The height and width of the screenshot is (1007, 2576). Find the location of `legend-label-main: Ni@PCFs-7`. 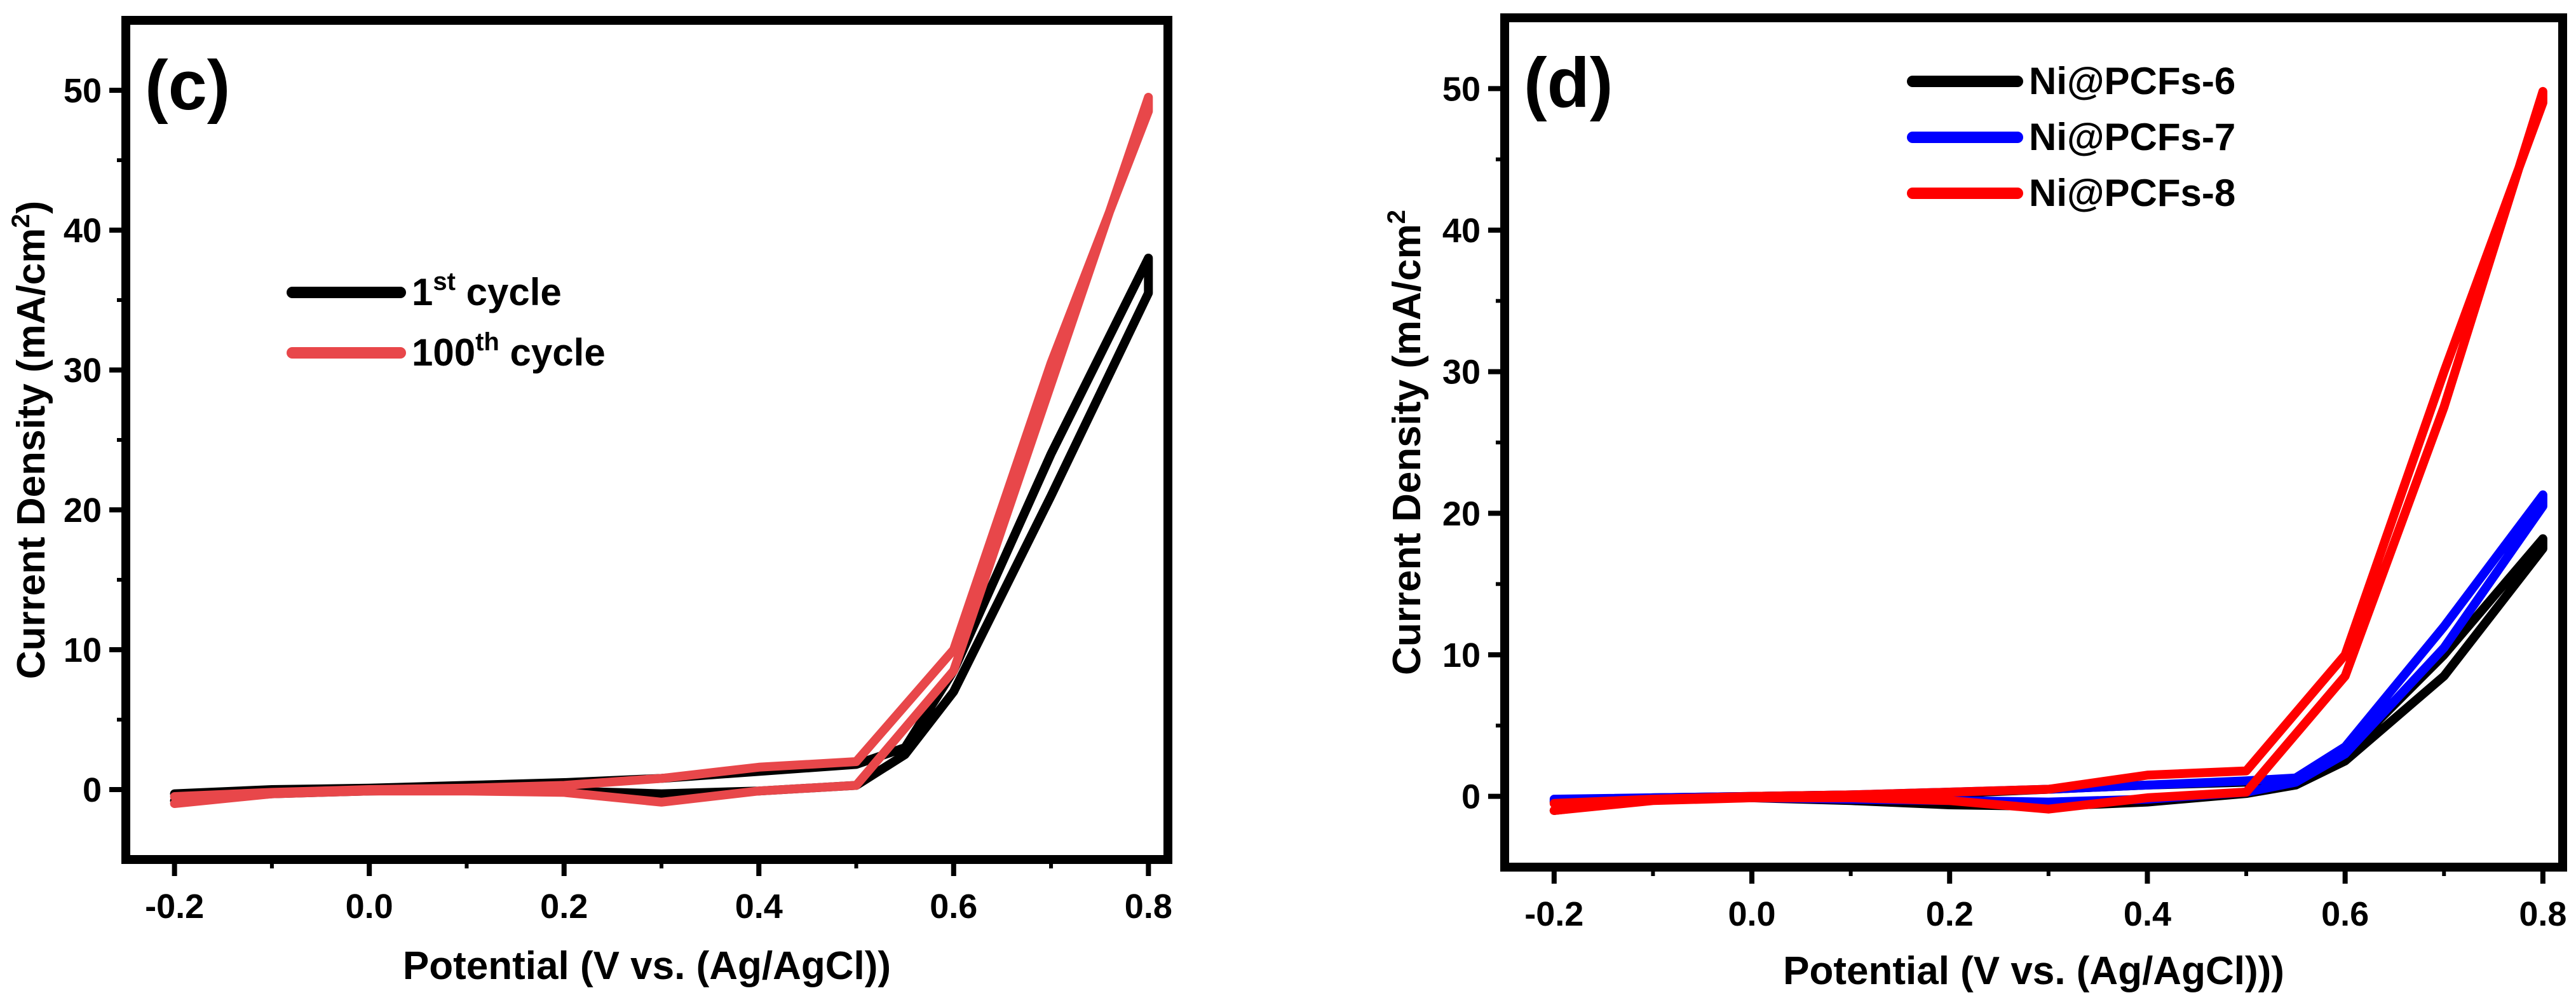

legend-label-main: Ni@PCFs-7 is located at coordinates (2132, 137).